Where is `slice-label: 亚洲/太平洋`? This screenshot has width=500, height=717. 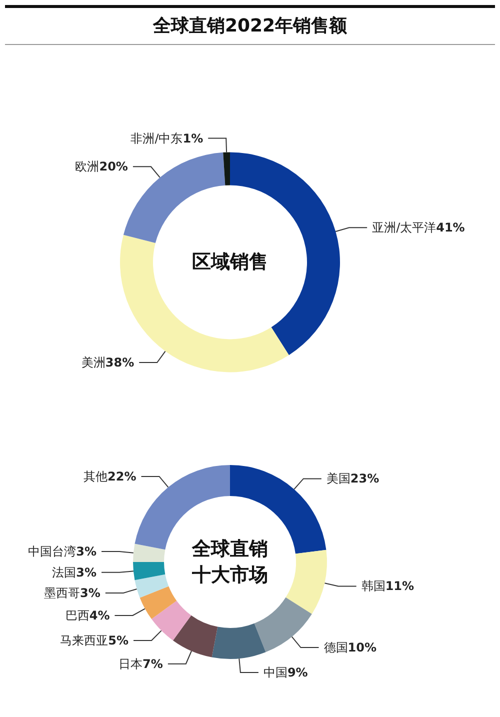 slice-label: 亚洲/太平洋 is located at coordinates (404, 227).